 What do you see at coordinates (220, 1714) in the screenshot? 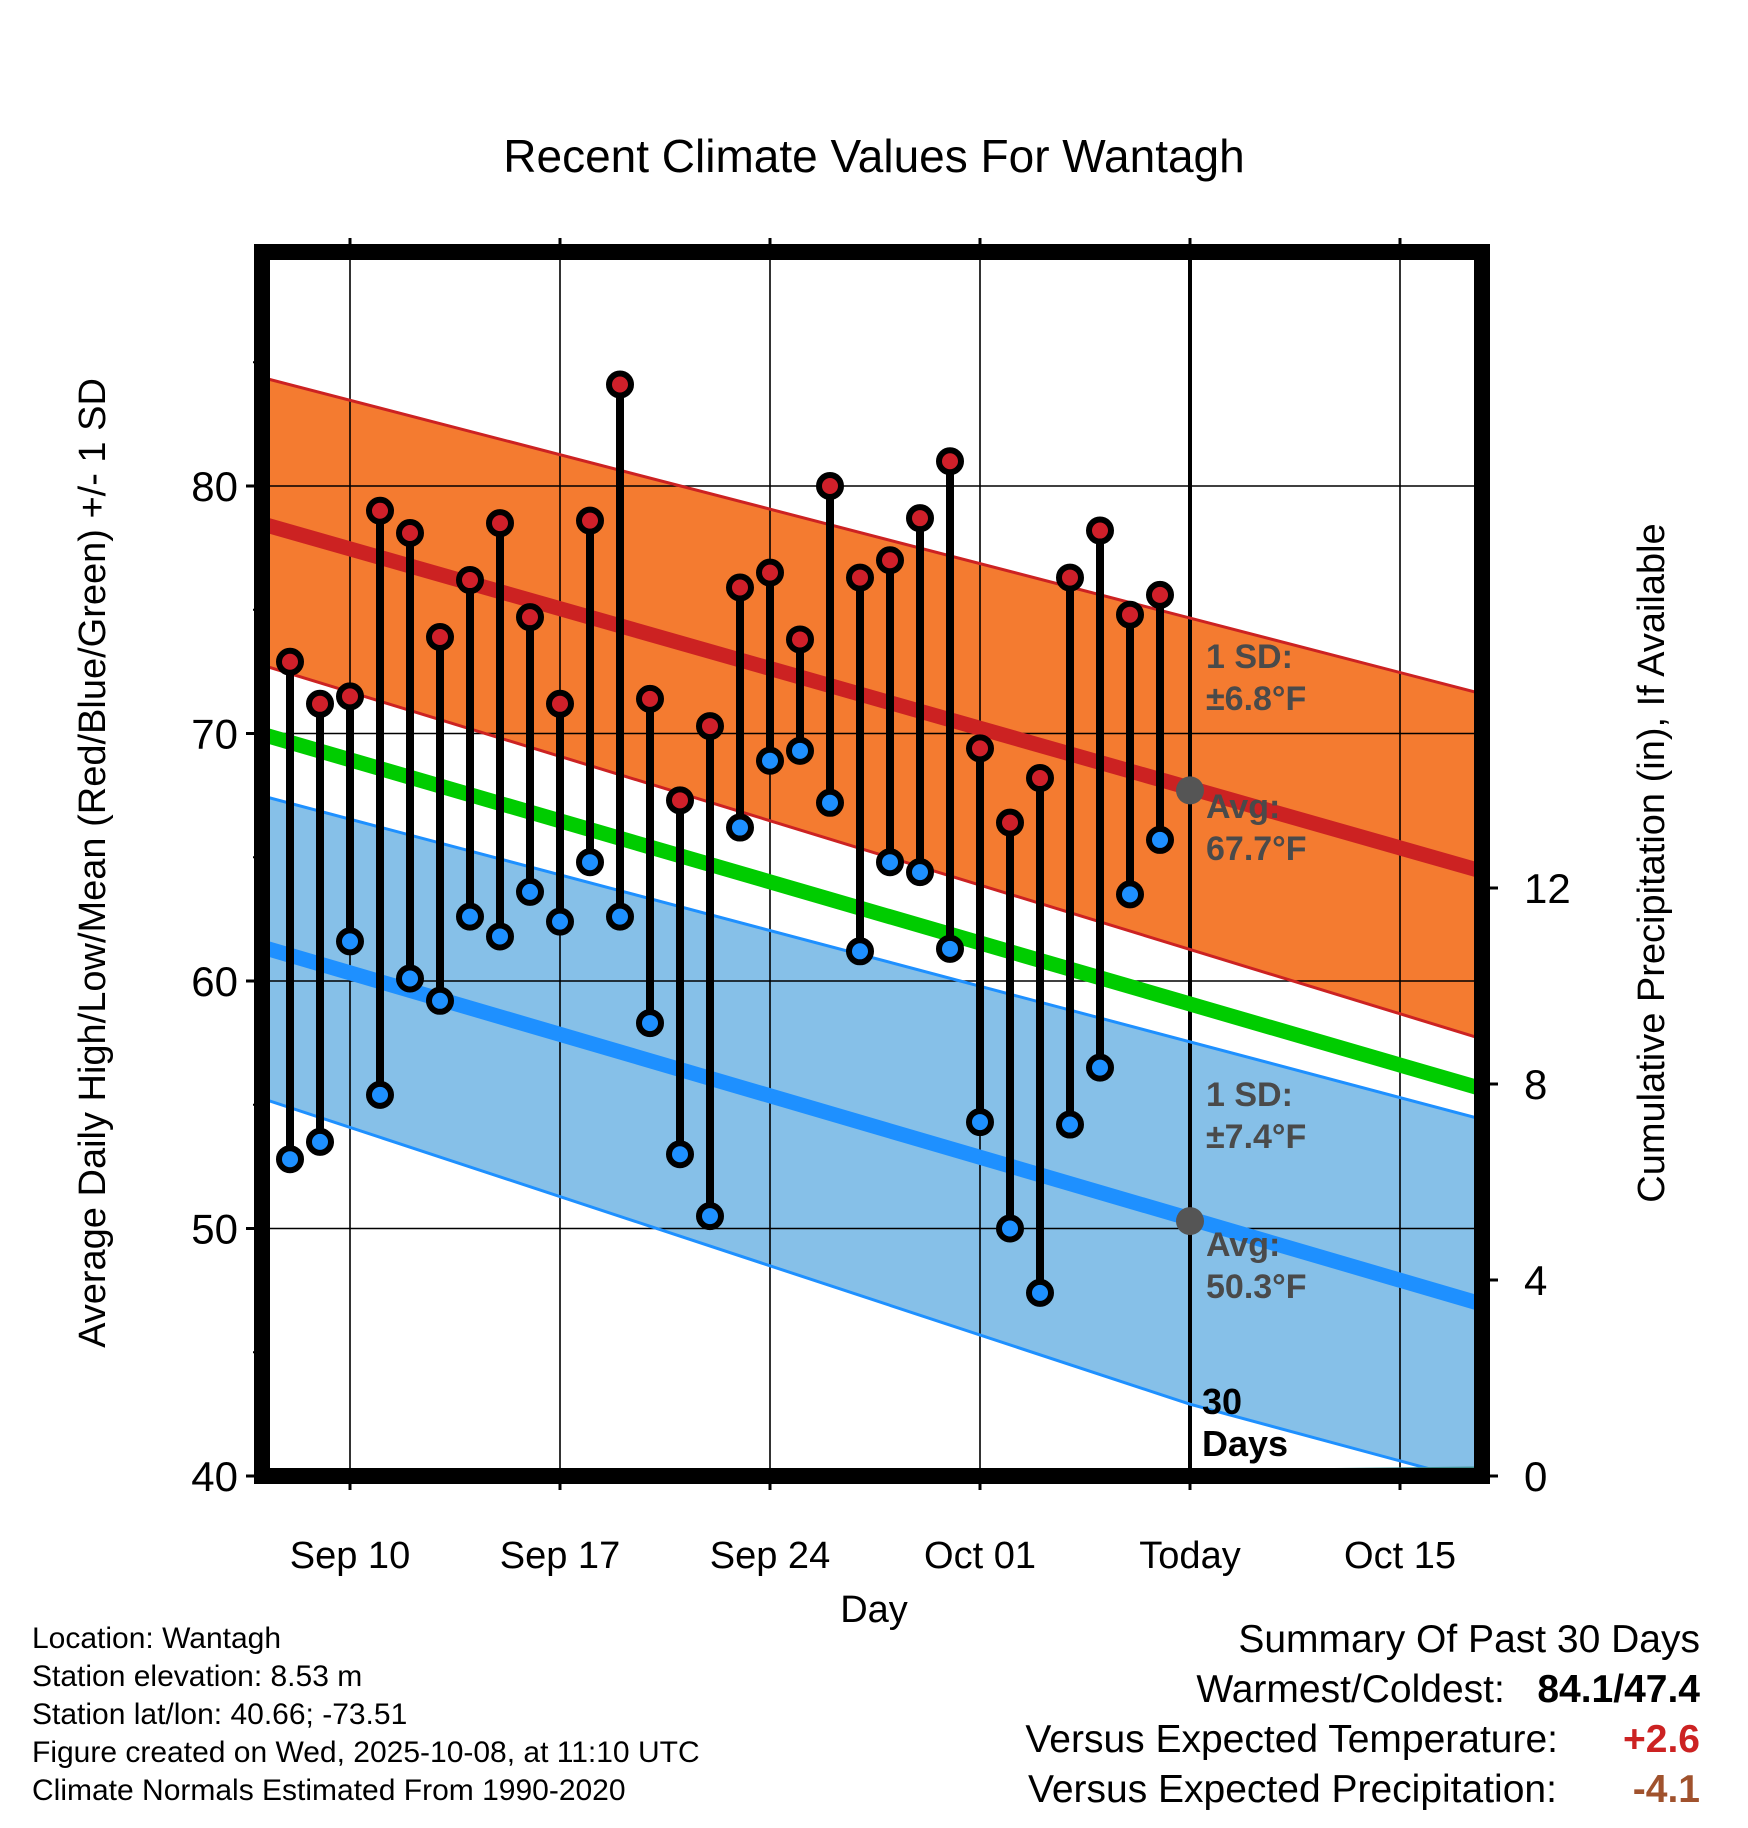
I see `station-latlon: Station lat/lon: 40.66; -73.51` at bounding box center [220, 1714].